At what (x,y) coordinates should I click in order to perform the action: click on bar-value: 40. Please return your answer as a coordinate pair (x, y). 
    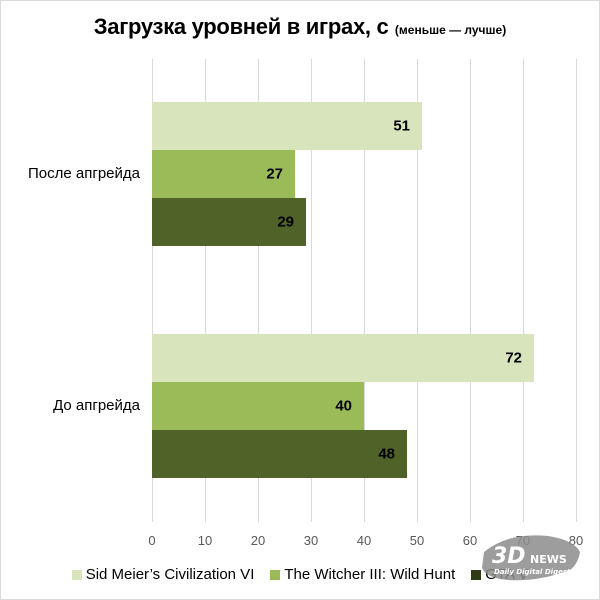
    Looking at the image, I should click on (343, 406).